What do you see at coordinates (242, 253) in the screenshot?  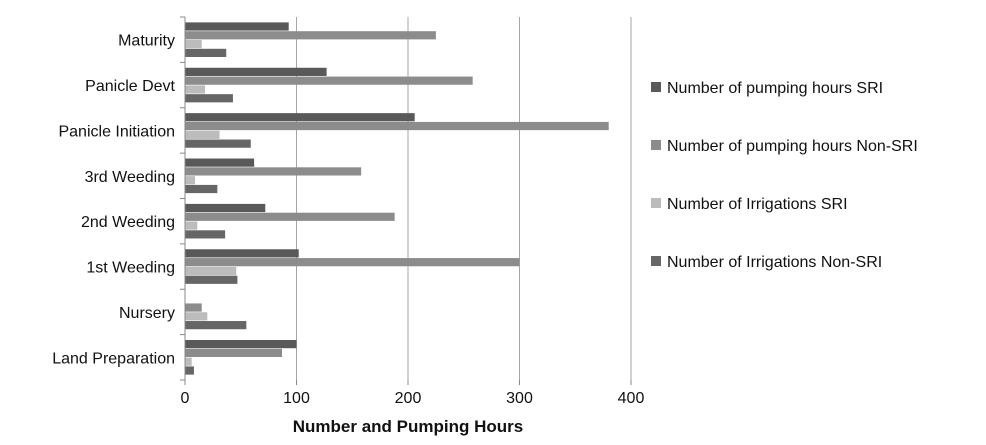 I see `bar-1st-weeding-number-of-pumping-hours-sri` at bounding box center [242, 253].